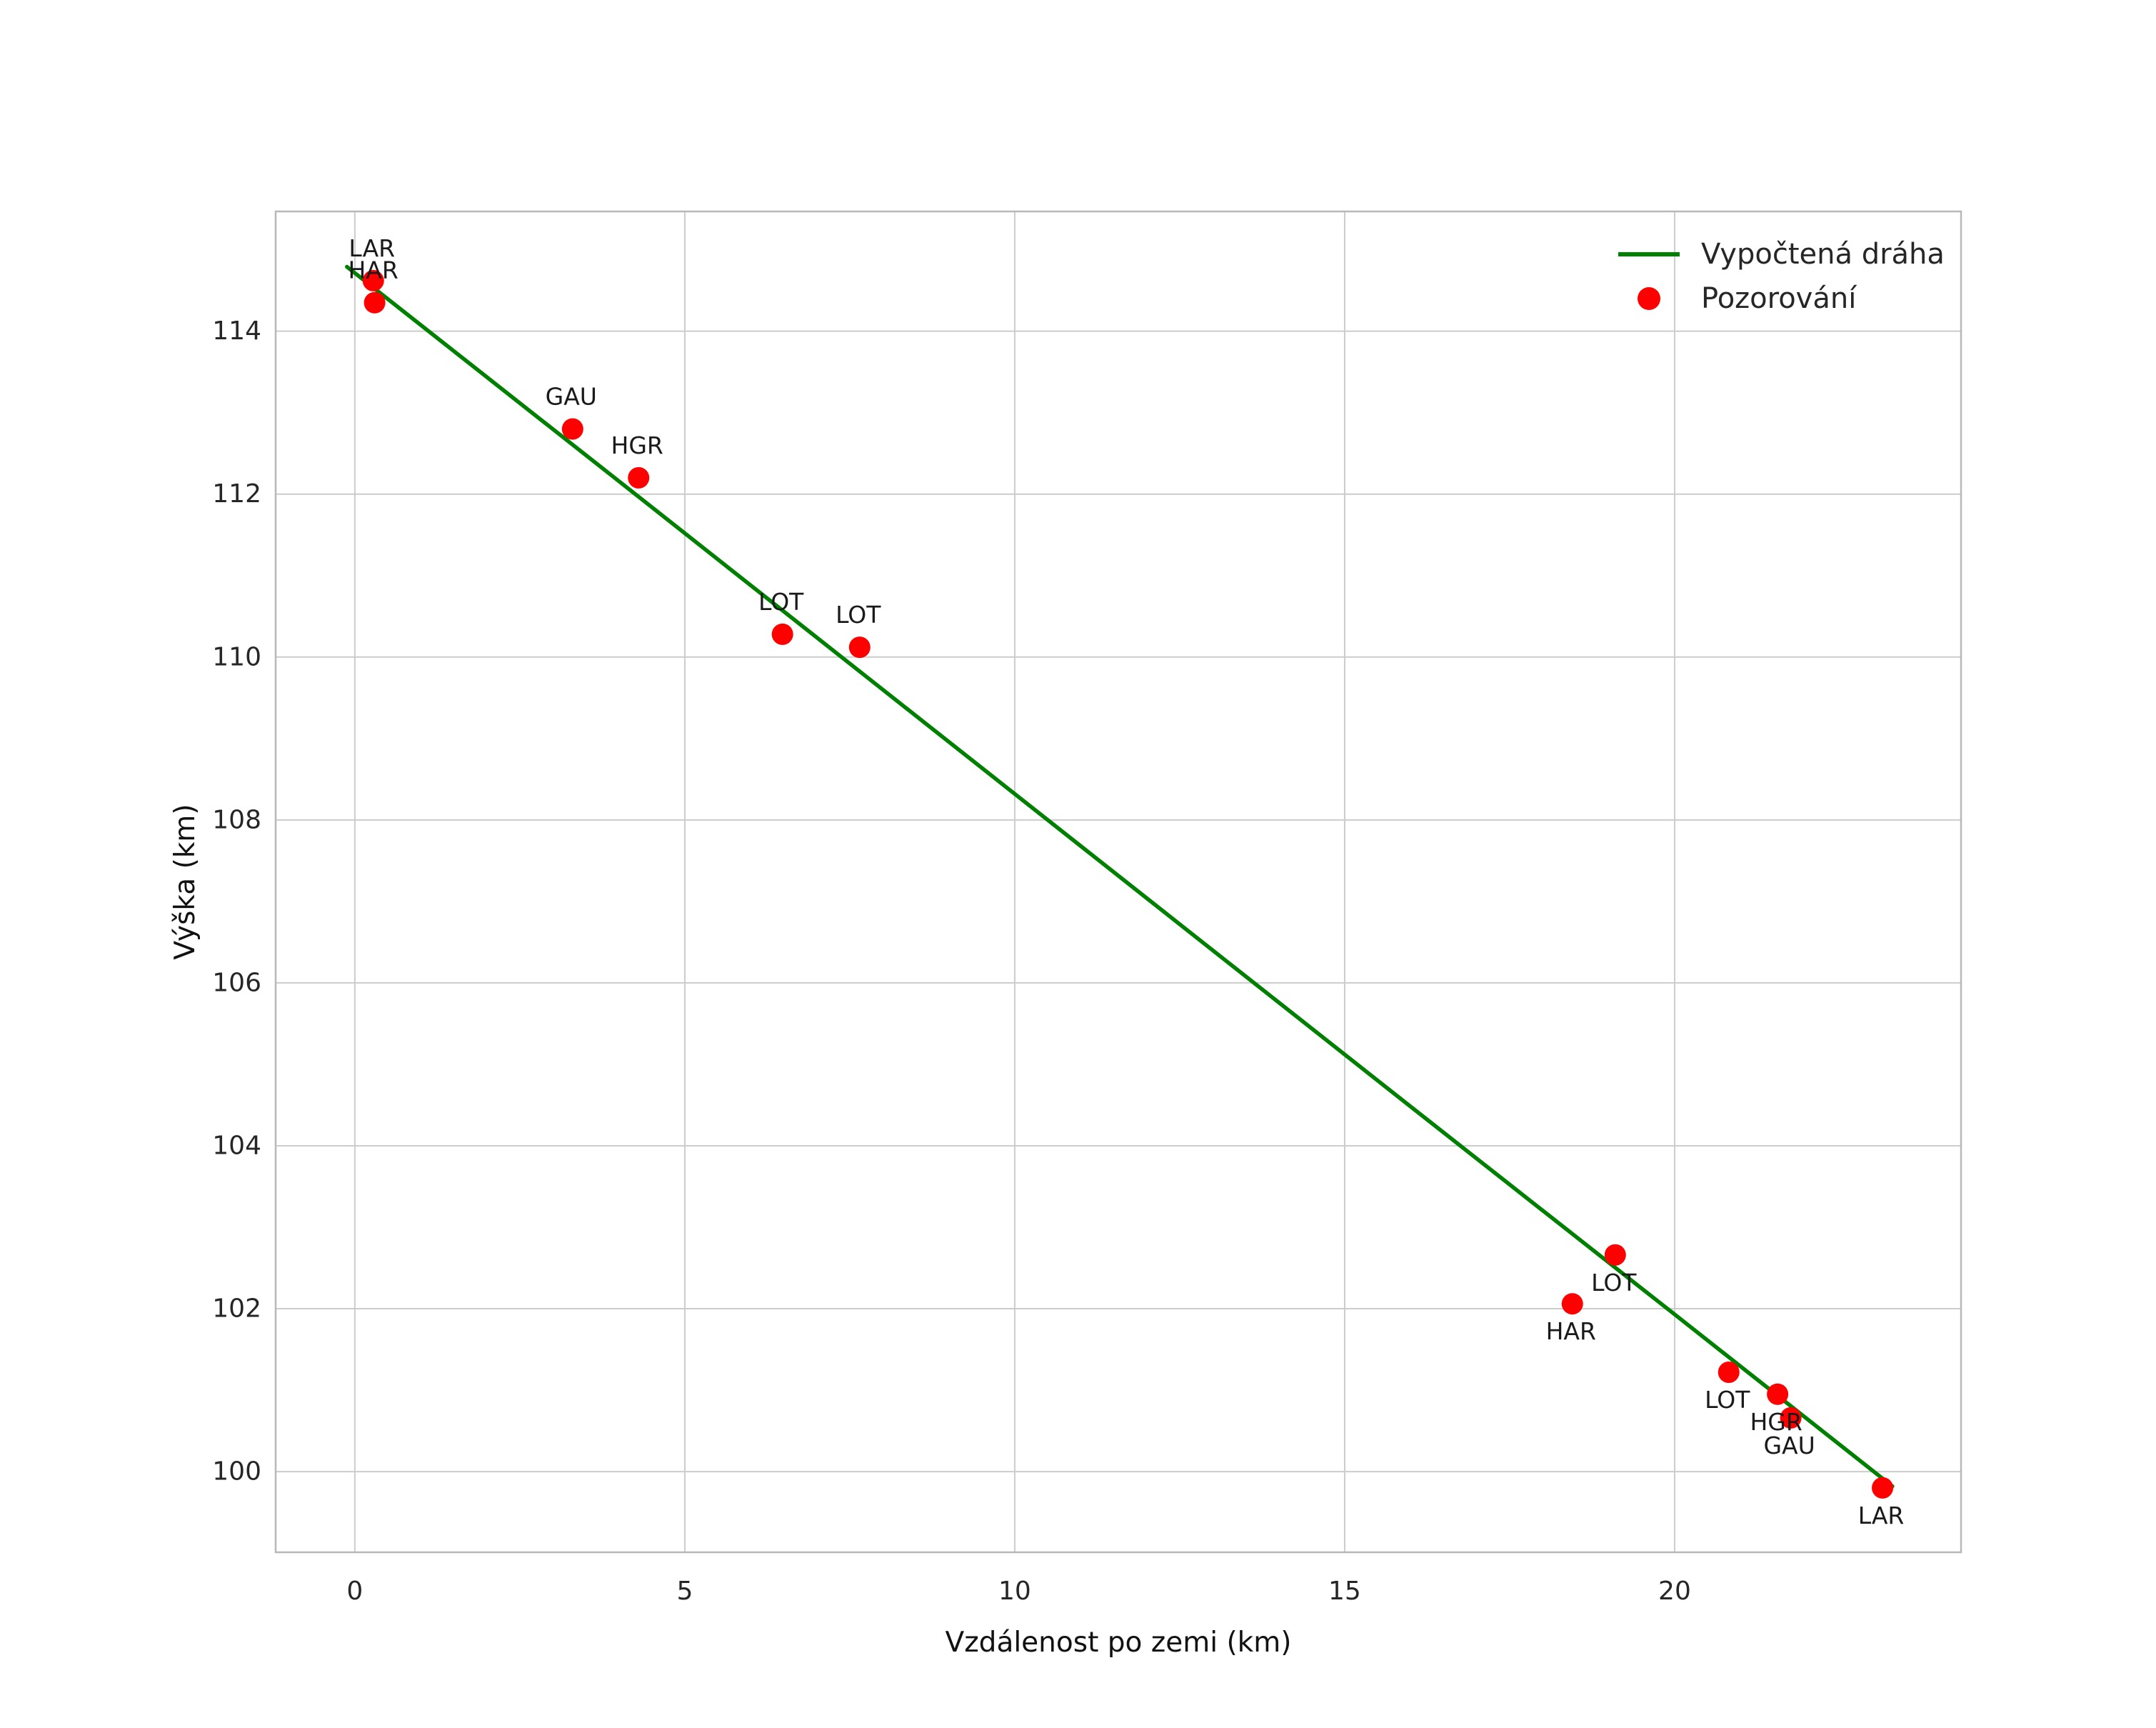  What do you see at coordinates (1675, 1591) in the screenshot?
I see `x-tick-label: 20` at bounding box center [1675, 1591].